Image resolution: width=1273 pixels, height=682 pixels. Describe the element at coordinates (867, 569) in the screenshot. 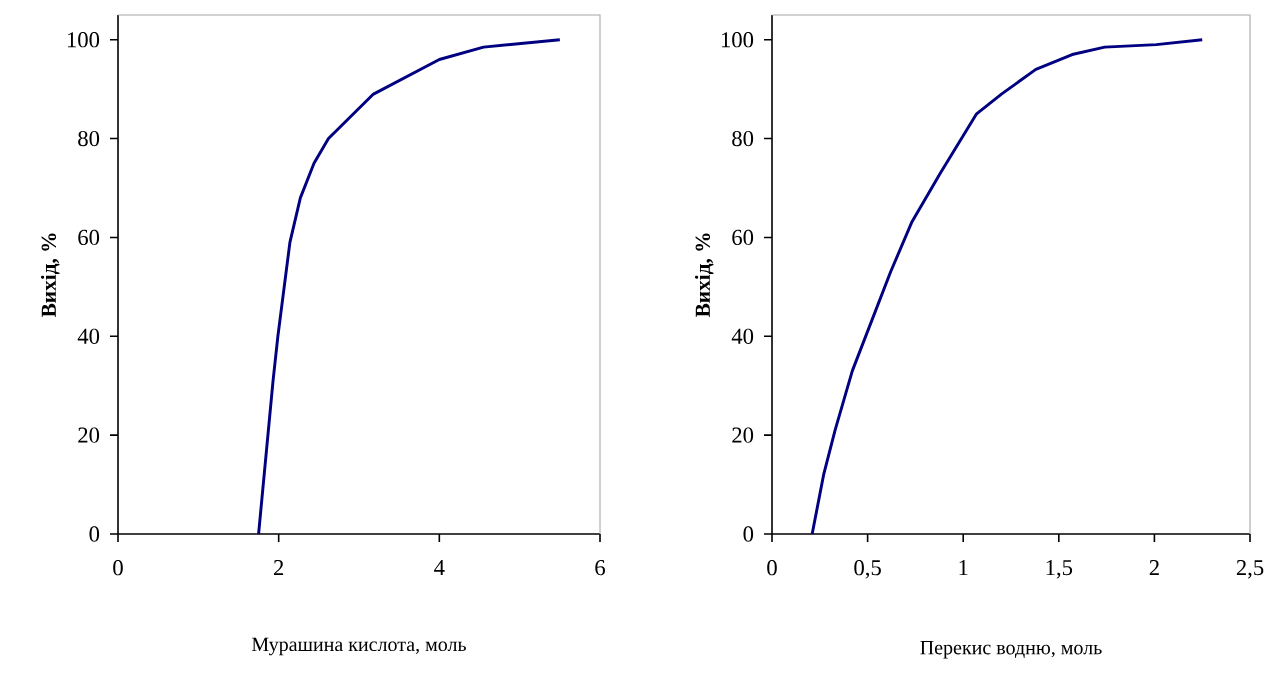

I see `x-tick-label: 0,5` at that location.